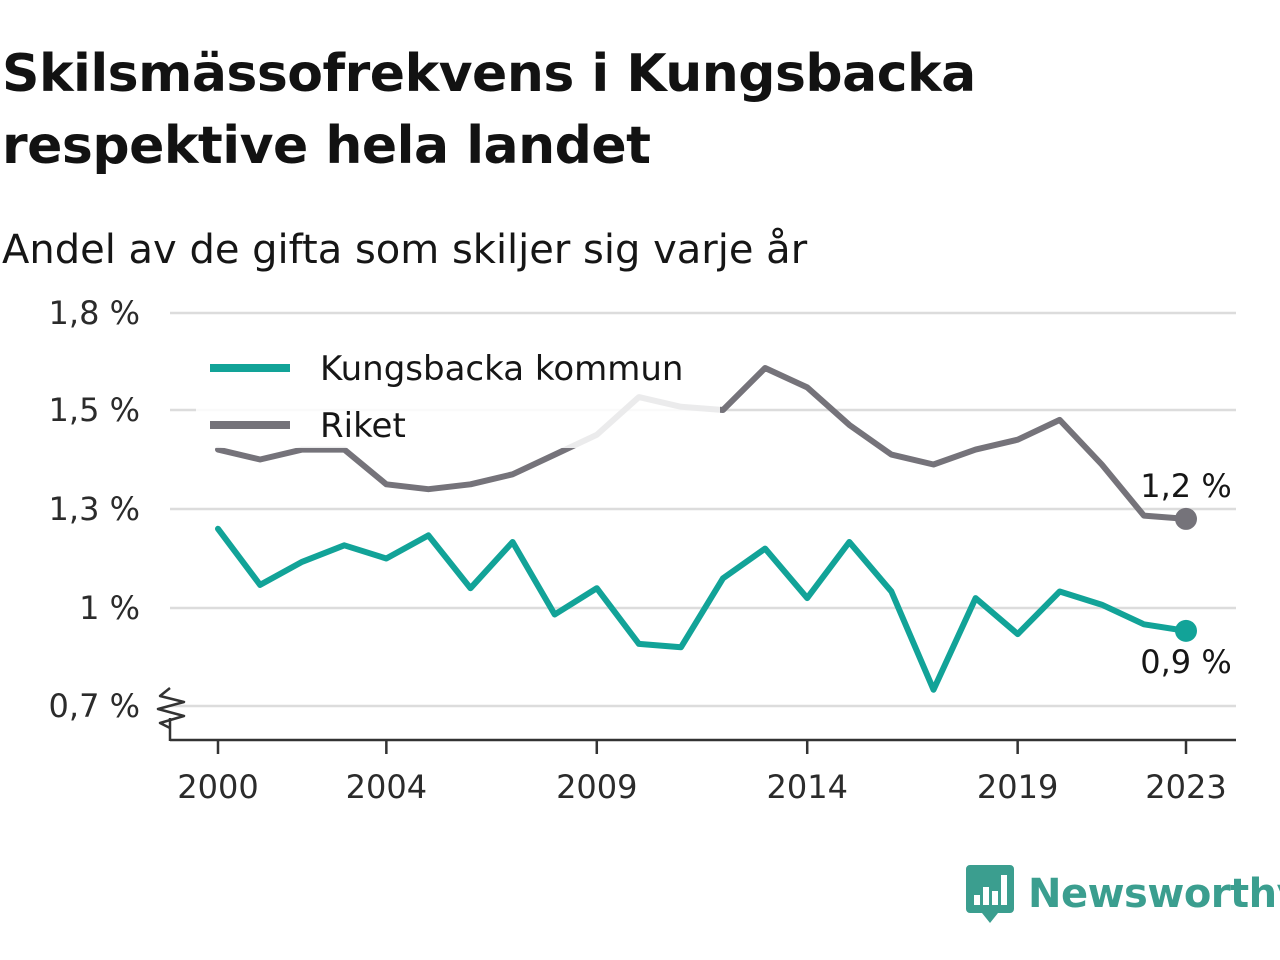 The width and height of the screenshot is (1280, 960). Describe the element at coordinates (1185, 574) in the screenshot. I see `end-labels: 1,2 % 0,9 %` at that location.